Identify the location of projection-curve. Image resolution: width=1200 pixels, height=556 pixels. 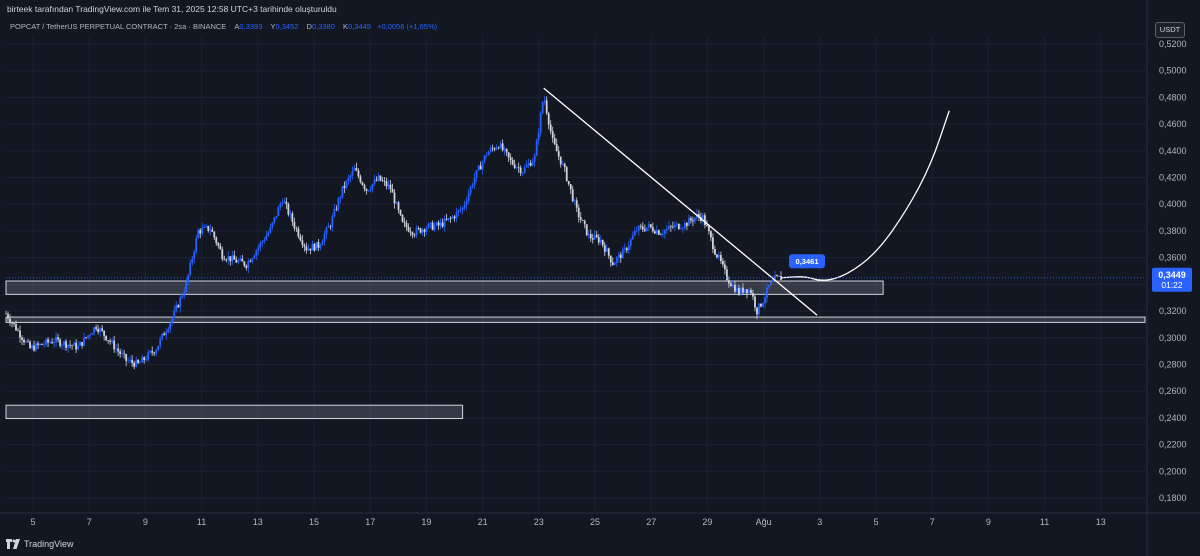
(865, 195).